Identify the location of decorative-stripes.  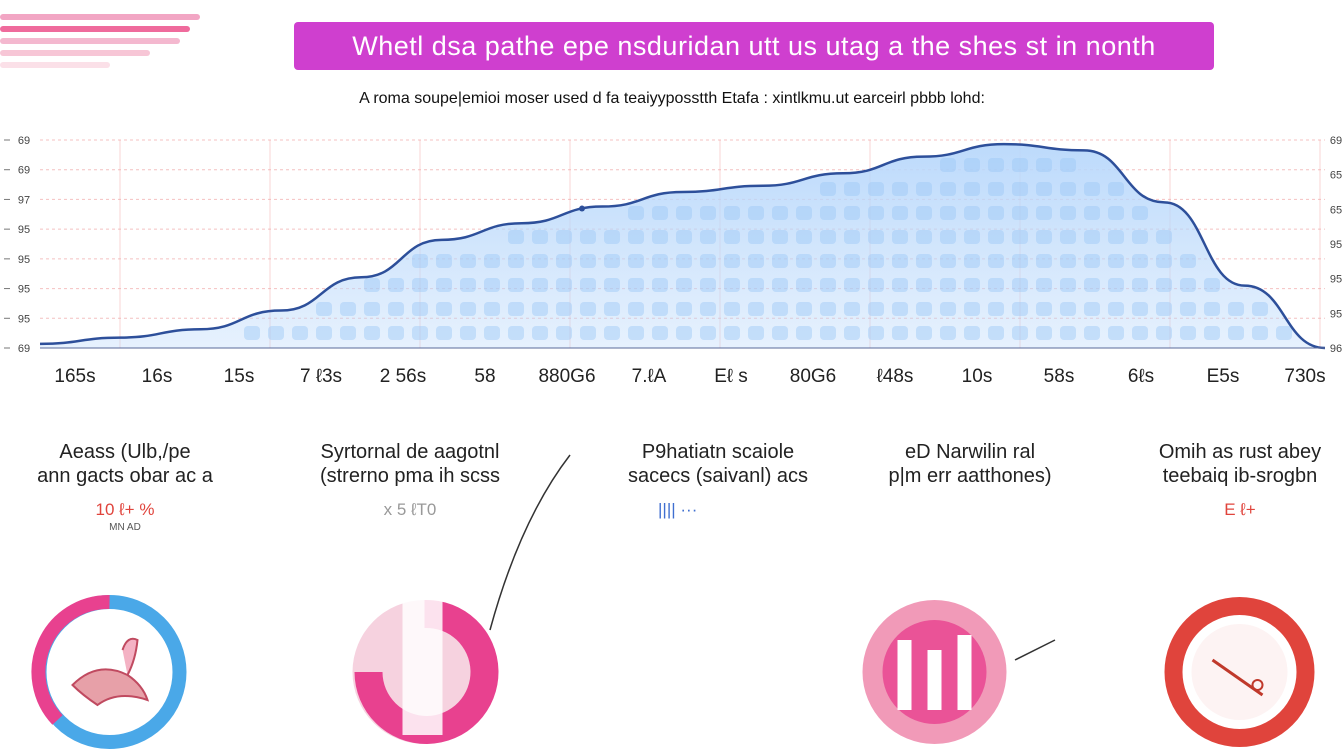
(102, 37).